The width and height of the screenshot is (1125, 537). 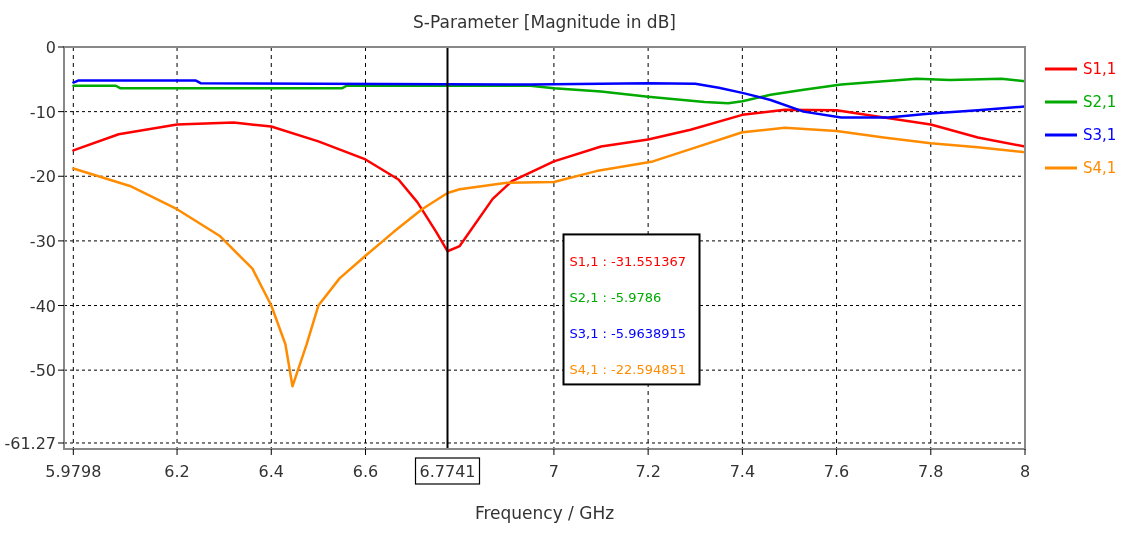 What do you see at coordinates (1025, 471) in the screenshot?
I see `x-tick-label: 8` at bounding box center [1025, 471].